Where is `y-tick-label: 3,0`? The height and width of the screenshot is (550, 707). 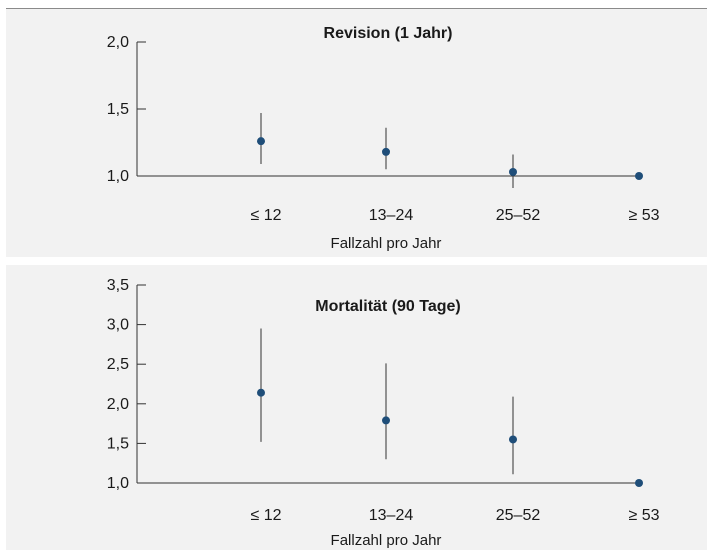
y-tick-label: 3,0 is located at coordinates (118, 325).